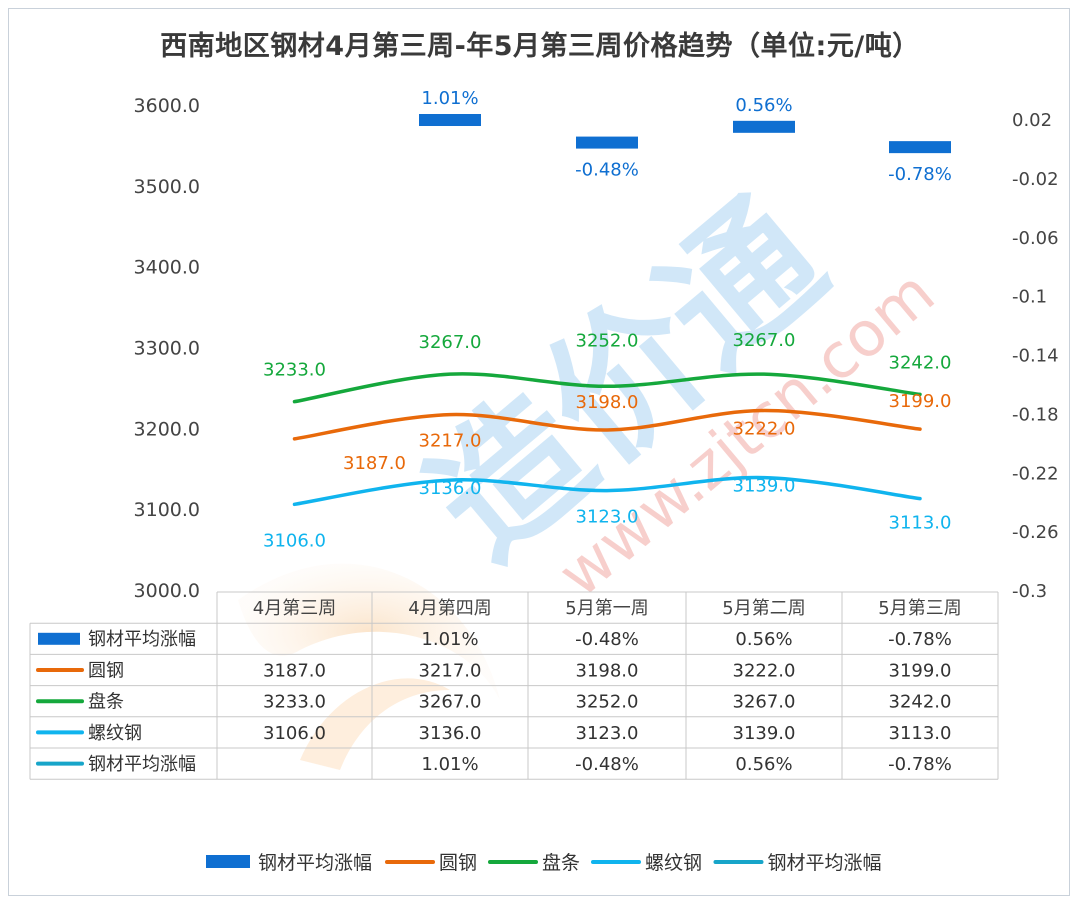  What do you see at coordinates (764, 486) in the screenshot?
I see `line-data-label: 3139.0` at bounding box center [764, 486].